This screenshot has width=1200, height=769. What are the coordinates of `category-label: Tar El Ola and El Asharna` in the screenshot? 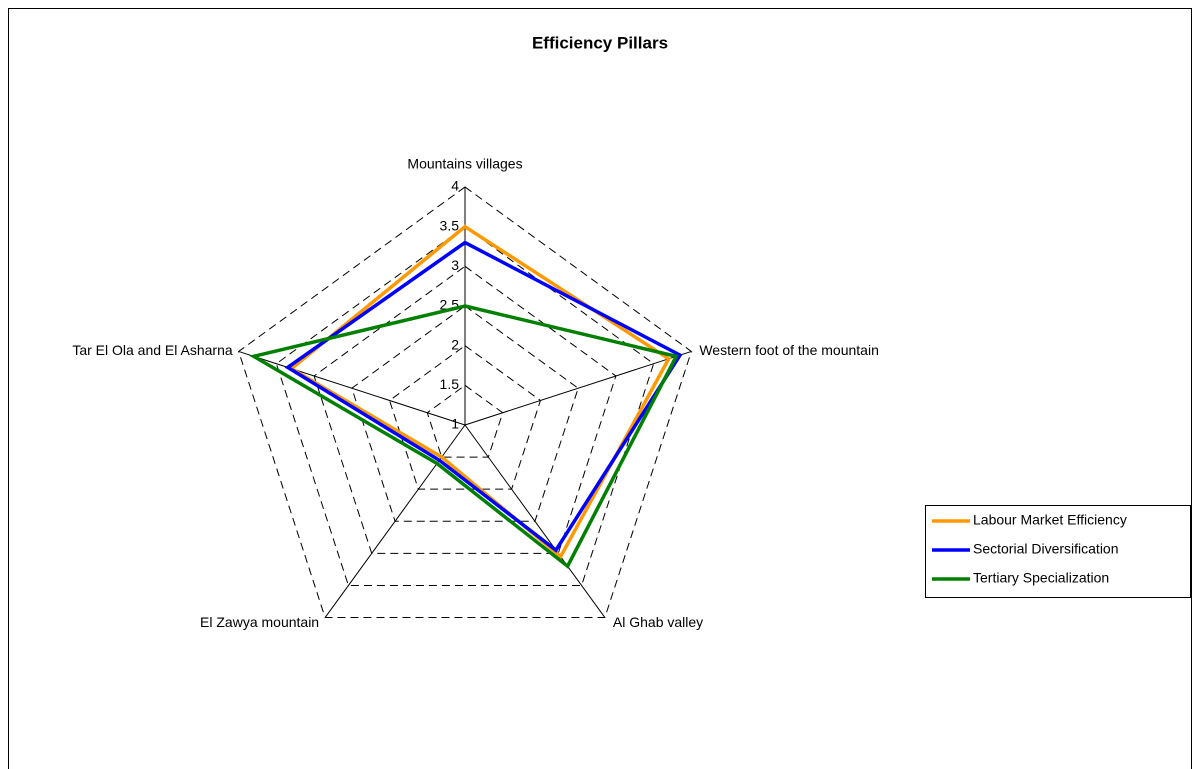 It's located at (152, 350).